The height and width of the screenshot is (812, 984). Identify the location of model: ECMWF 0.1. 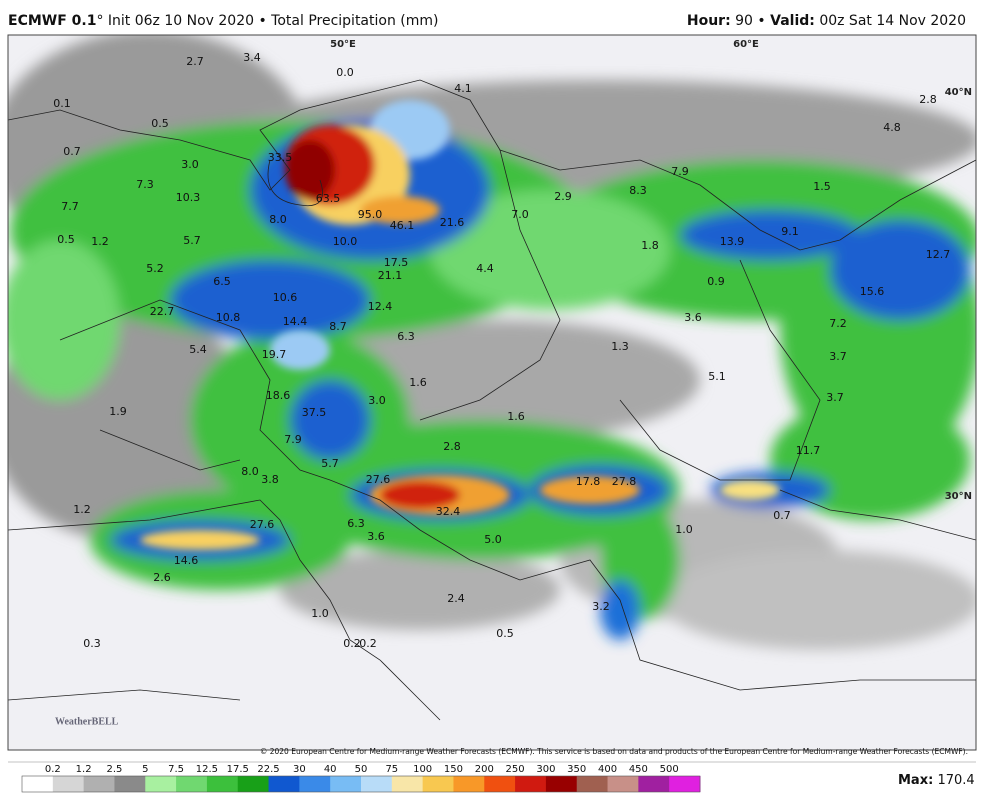
(52, 21).